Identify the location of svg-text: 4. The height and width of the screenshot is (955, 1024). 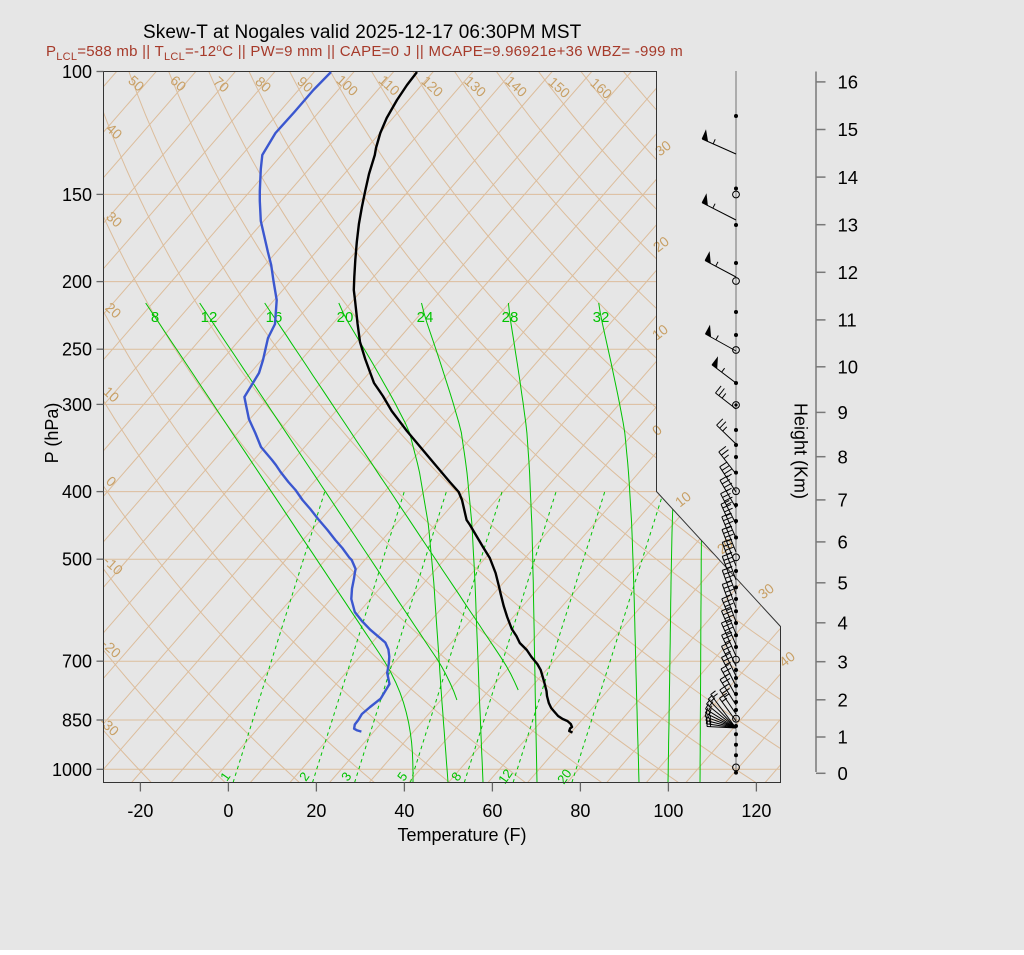
(843, 623).